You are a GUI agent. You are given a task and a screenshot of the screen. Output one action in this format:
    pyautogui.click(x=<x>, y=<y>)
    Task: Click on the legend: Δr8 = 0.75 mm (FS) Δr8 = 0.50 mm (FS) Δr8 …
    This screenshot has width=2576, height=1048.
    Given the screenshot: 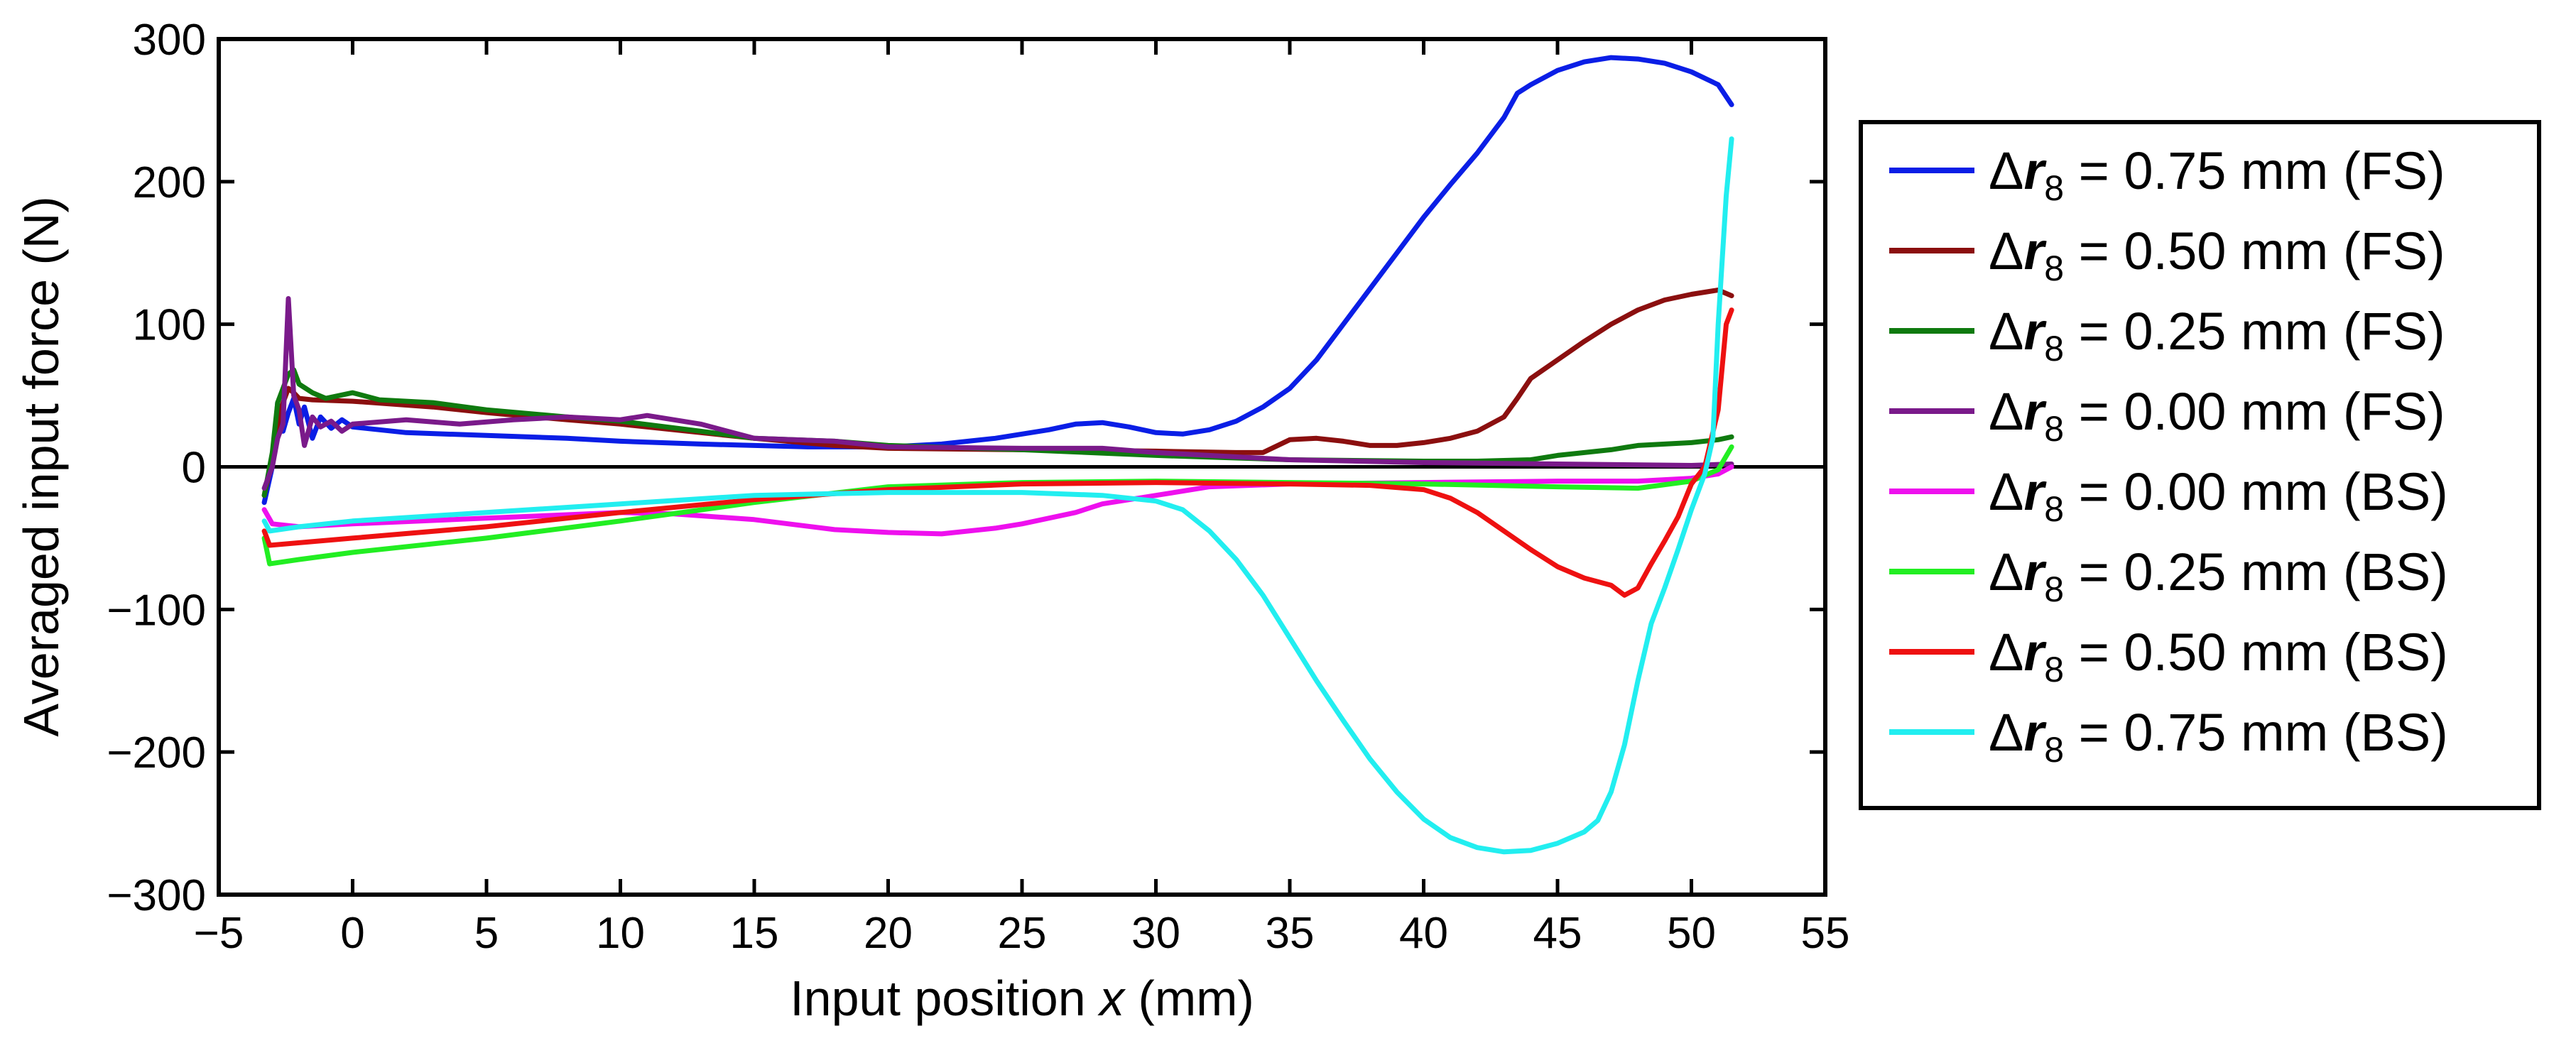 What is the action you would take?
    pyautogui.click(x=2168, y=455)
    